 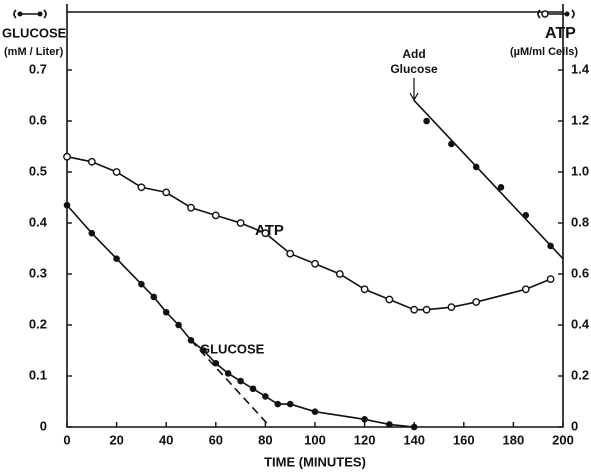 What do you see at coordinates (315, 8) in the screenshot?
I see `frame-ends` at bounding box center [315, 8].